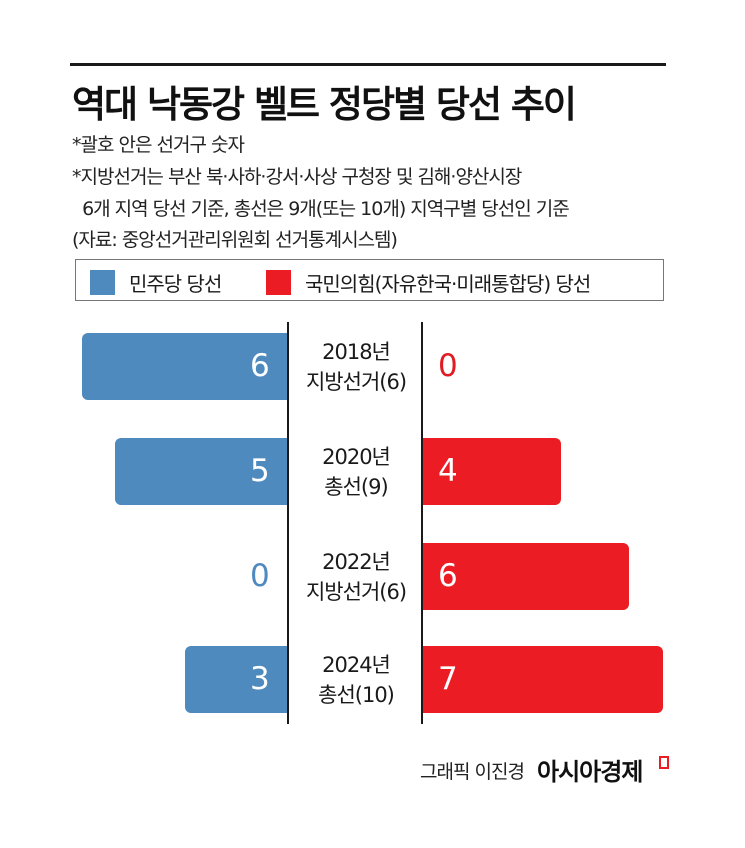 The width and height of the screenshot is (745, 848). What do you see at coordinates (236, 679) in the screenshot?
I see `bar-democratic-2024` at bounding box center [236, 679].